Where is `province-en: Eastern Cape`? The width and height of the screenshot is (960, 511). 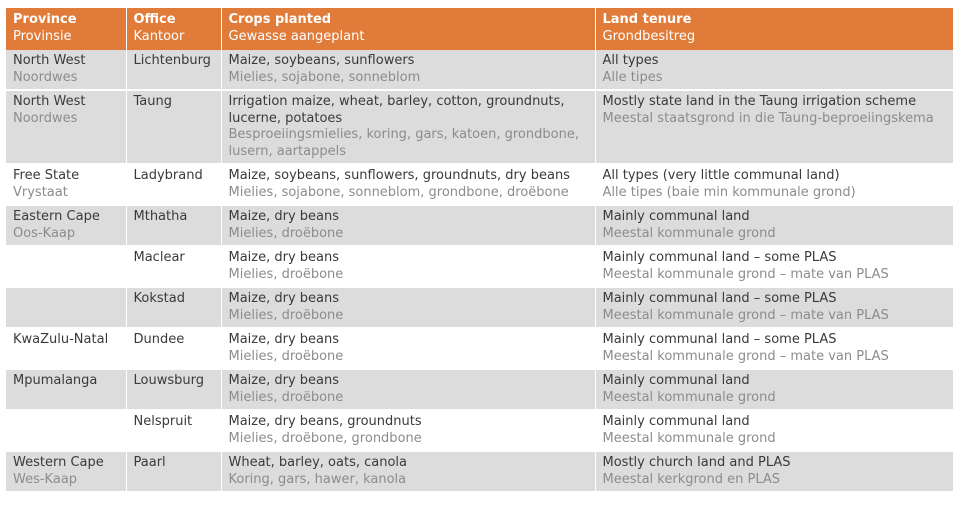 province-en: Eastern Cape is located at coordinates (56, 216).